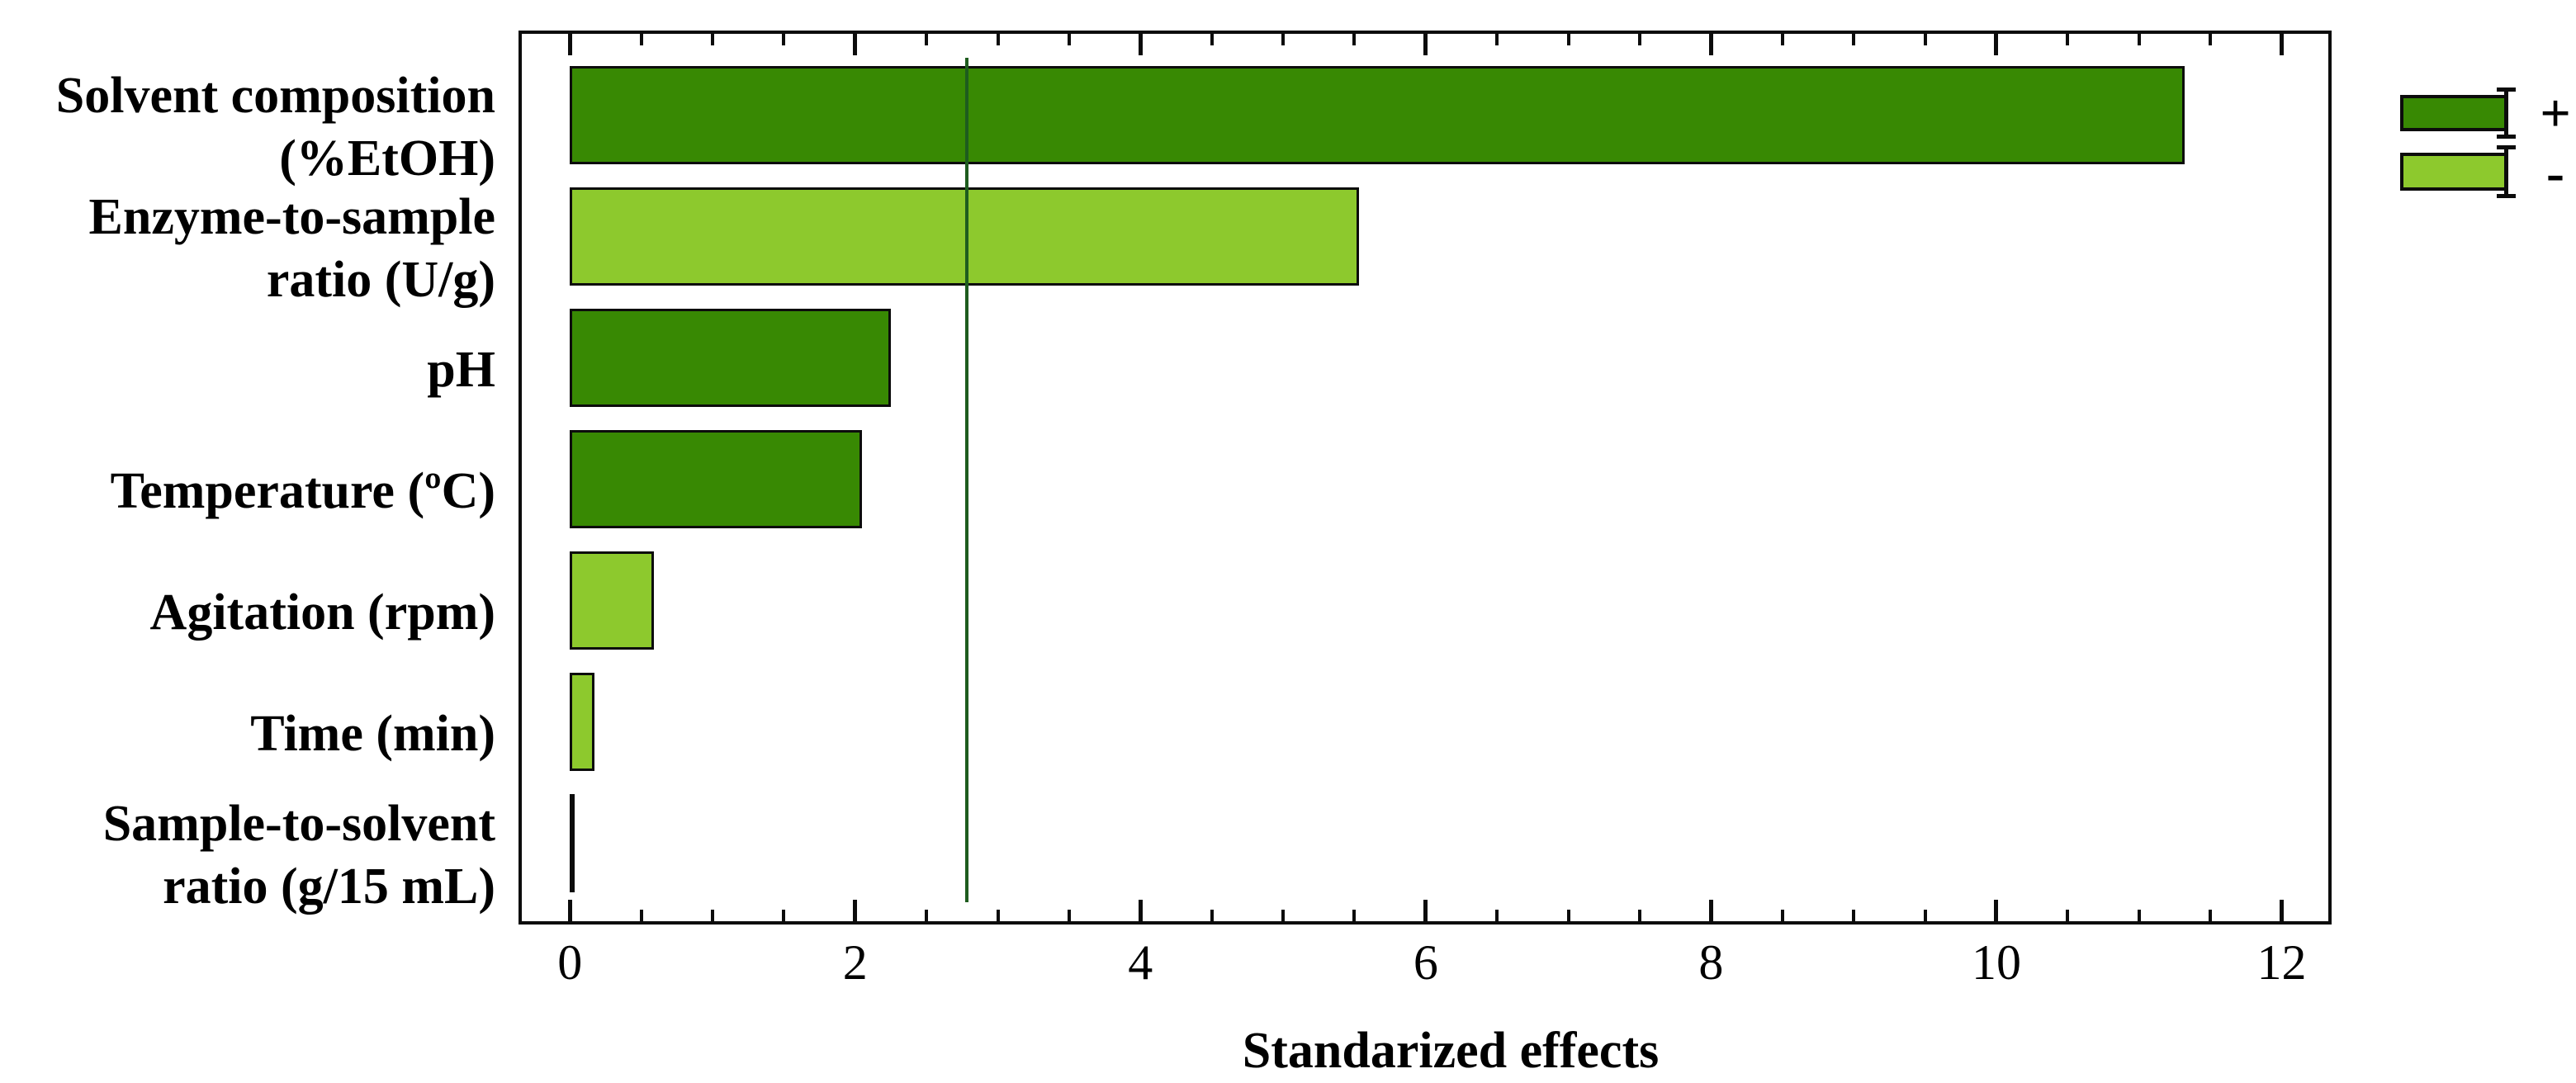  Describe the element at coordinates (1140, 962) in the screenshot. I see `x-tick-label-4: 4` at that location.